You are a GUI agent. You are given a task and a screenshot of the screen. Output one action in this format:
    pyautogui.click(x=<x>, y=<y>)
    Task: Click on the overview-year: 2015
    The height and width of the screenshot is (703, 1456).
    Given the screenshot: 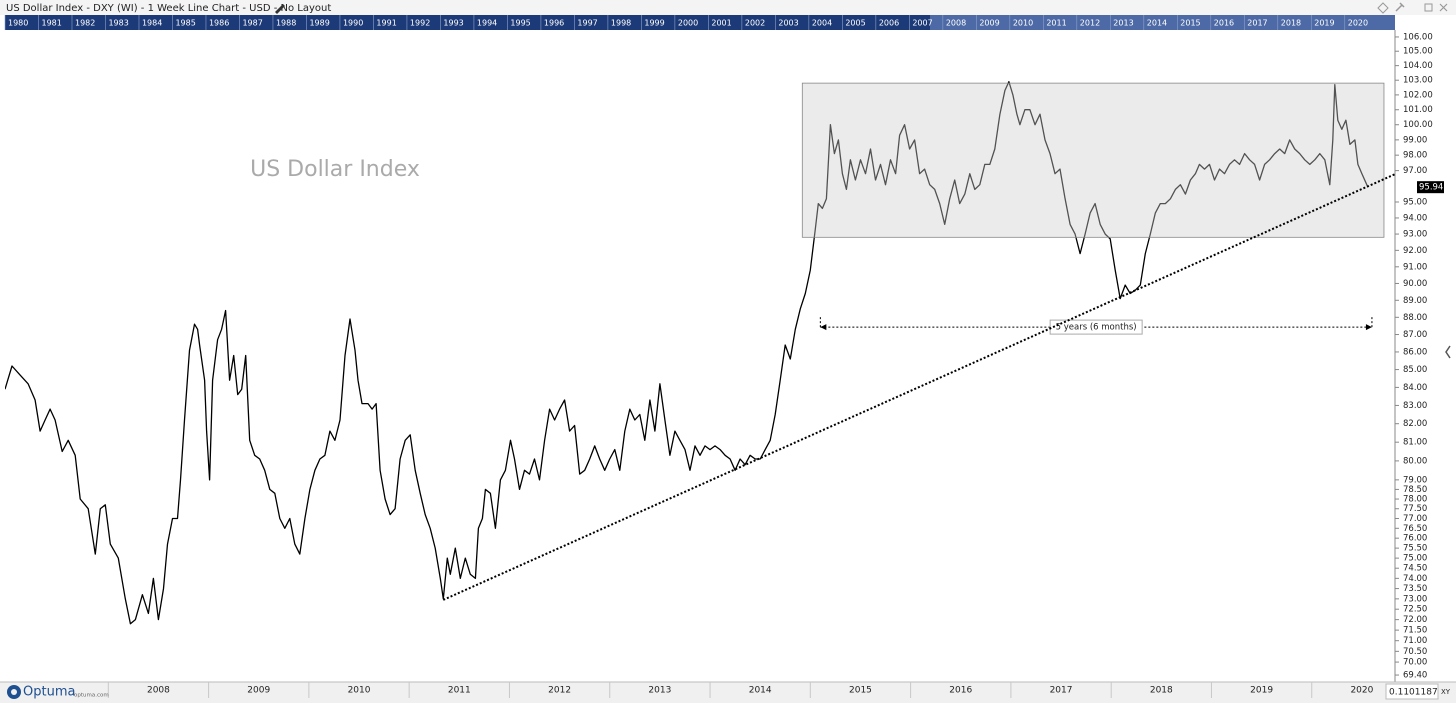 What is the action you would take?
    pyautogui.click(x=1190, y=23)
    